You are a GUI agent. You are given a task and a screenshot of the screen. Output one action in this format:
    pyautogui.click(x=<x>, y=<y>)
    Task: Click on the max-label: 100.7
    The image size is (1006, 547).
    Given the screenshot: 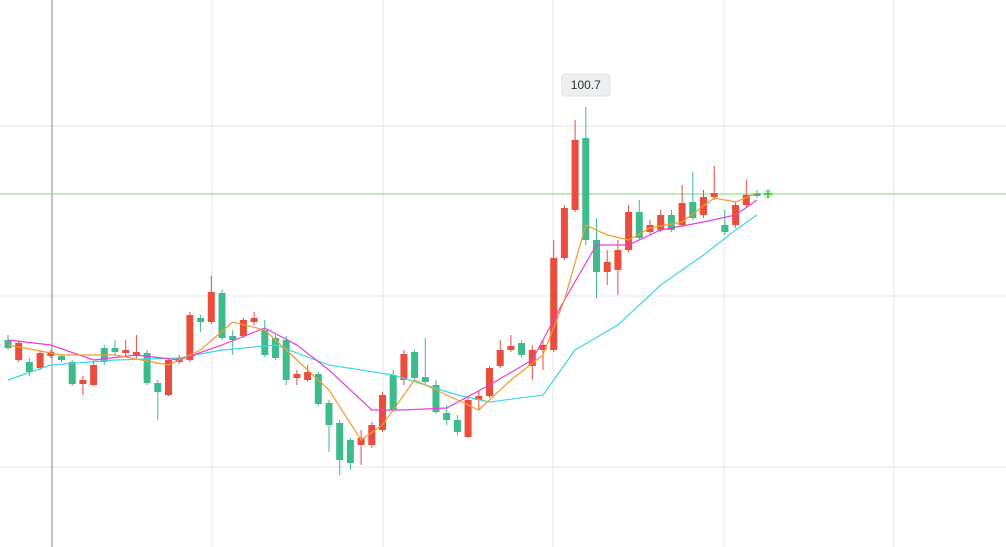 What is the action you would take?
    pyautogui.click(x=586, y=85)
    